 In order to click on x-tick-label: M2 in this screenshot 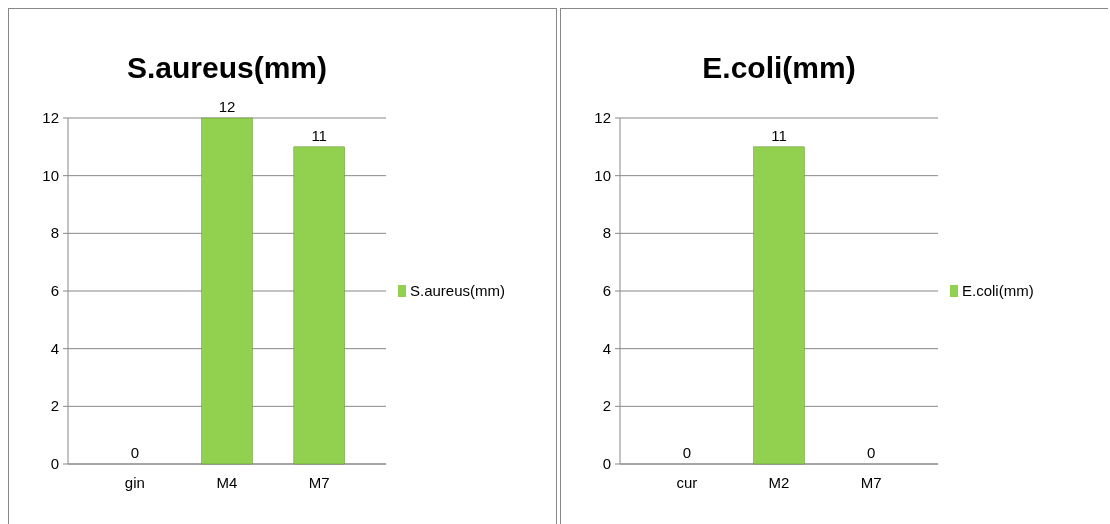, I will do `click(779, 482)`.